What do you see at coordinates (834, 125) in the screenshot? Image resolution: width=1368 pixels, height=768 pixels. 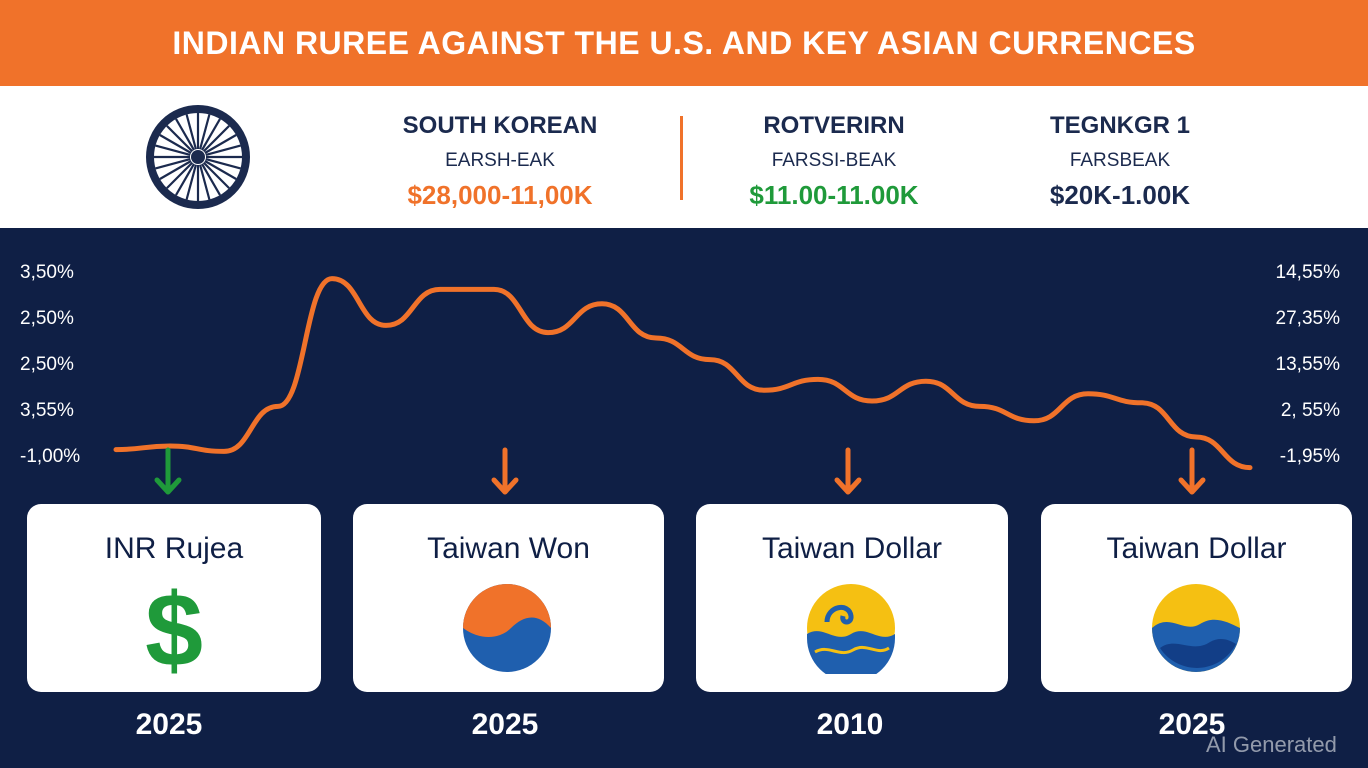 I see `stat-title: ROTVERIRN` at bounding box center [834, 125].